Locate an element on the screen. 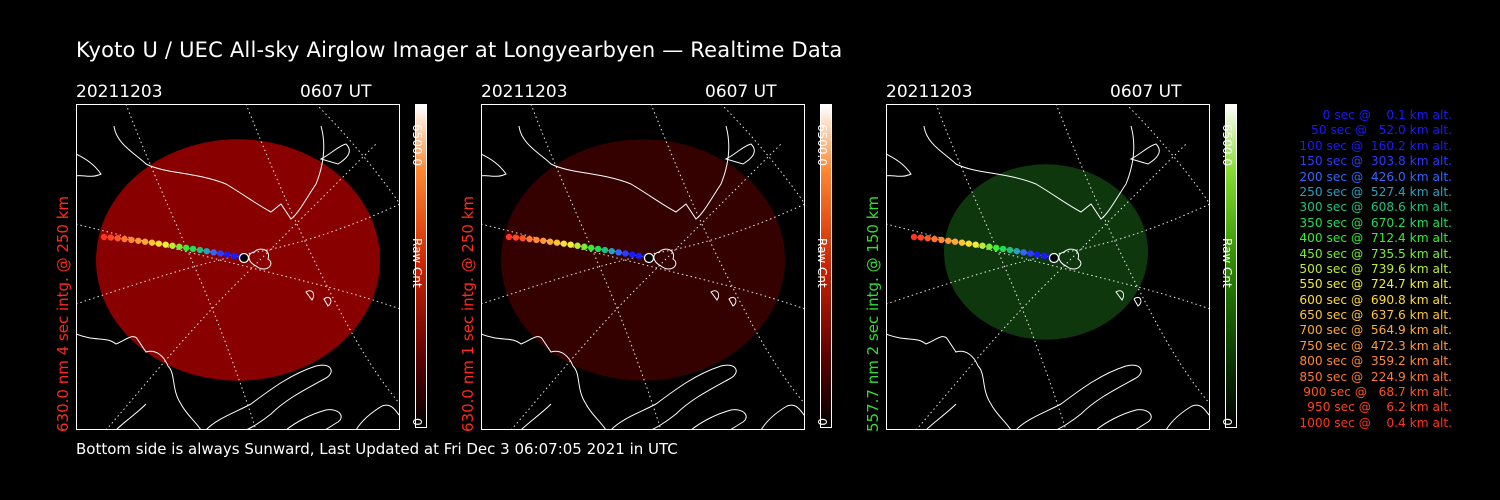  panel-side-label: 557.7 nm 2 sec intg. @ 150 km is located at coordinates (873, 313).